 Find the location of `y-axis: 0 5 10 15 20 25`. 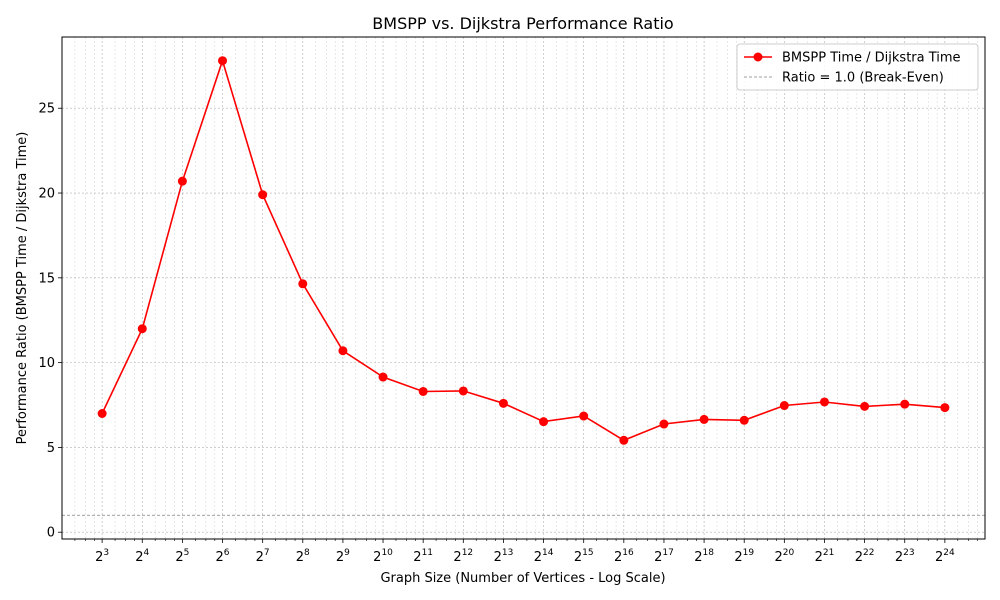

y-axis: 0 5 10 15 20 25 is located at coordinates (50, 321).